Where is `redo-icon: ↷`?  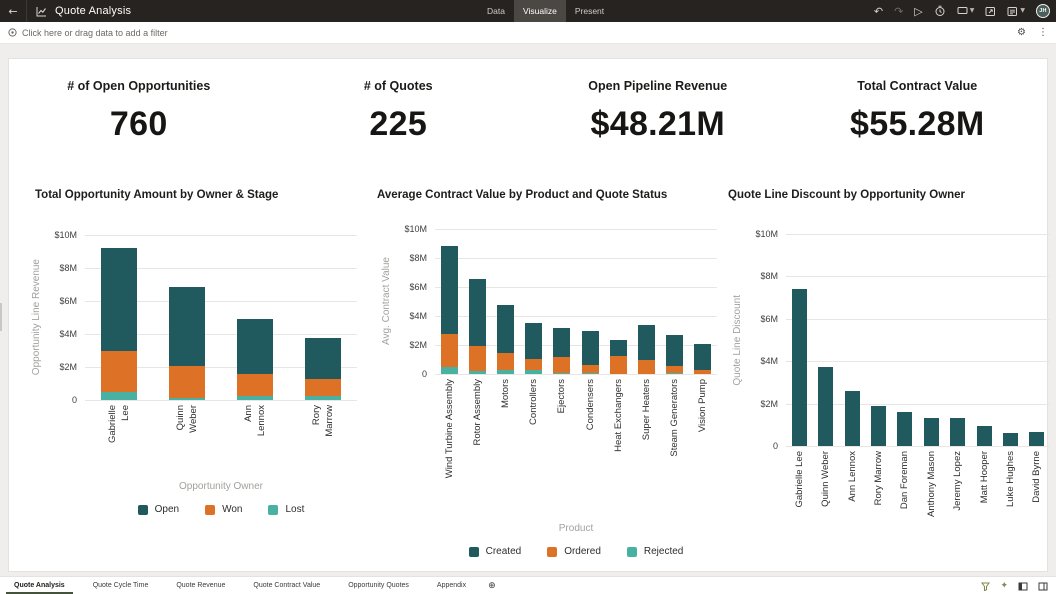 redo-icon: ↷ is located at coordinates (899, 11).